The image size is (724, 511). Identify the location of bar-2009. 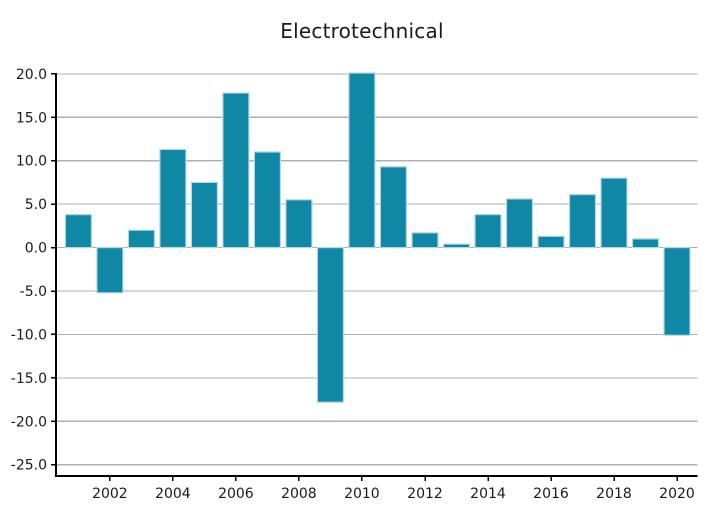
(330, 325).